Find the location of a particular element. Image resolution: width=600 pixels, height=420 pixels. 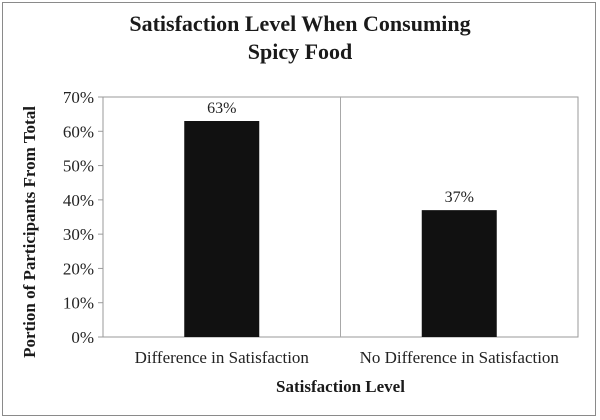

y-tick-label: 70% is located at coordinates (78, 97).